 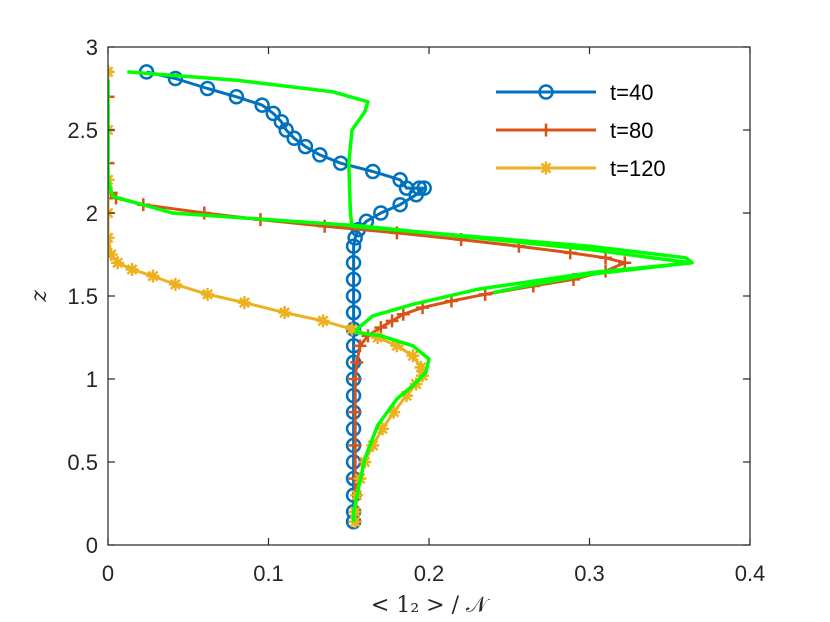 I want to click on x-tick-label: 0.1, so click(x=268, y=573).